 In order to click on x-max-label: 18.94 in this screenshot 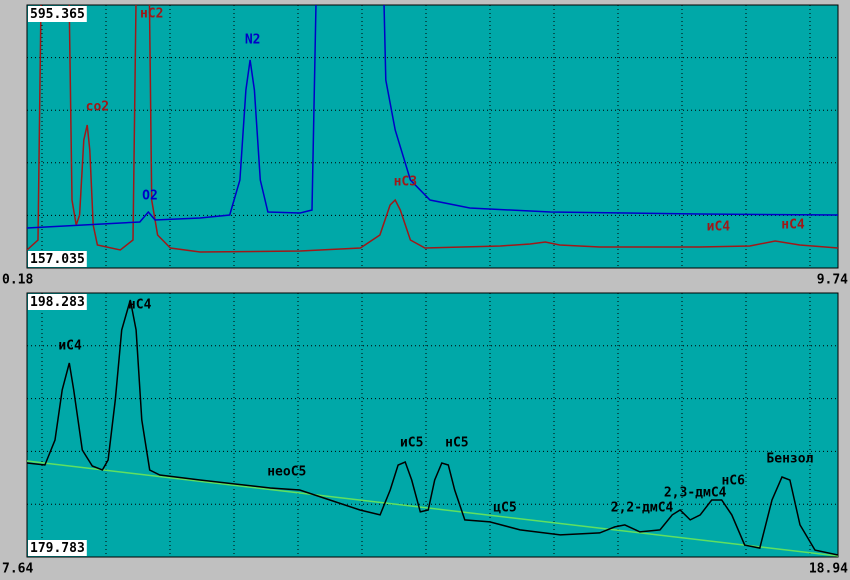, I will do `click(828, 569)`.